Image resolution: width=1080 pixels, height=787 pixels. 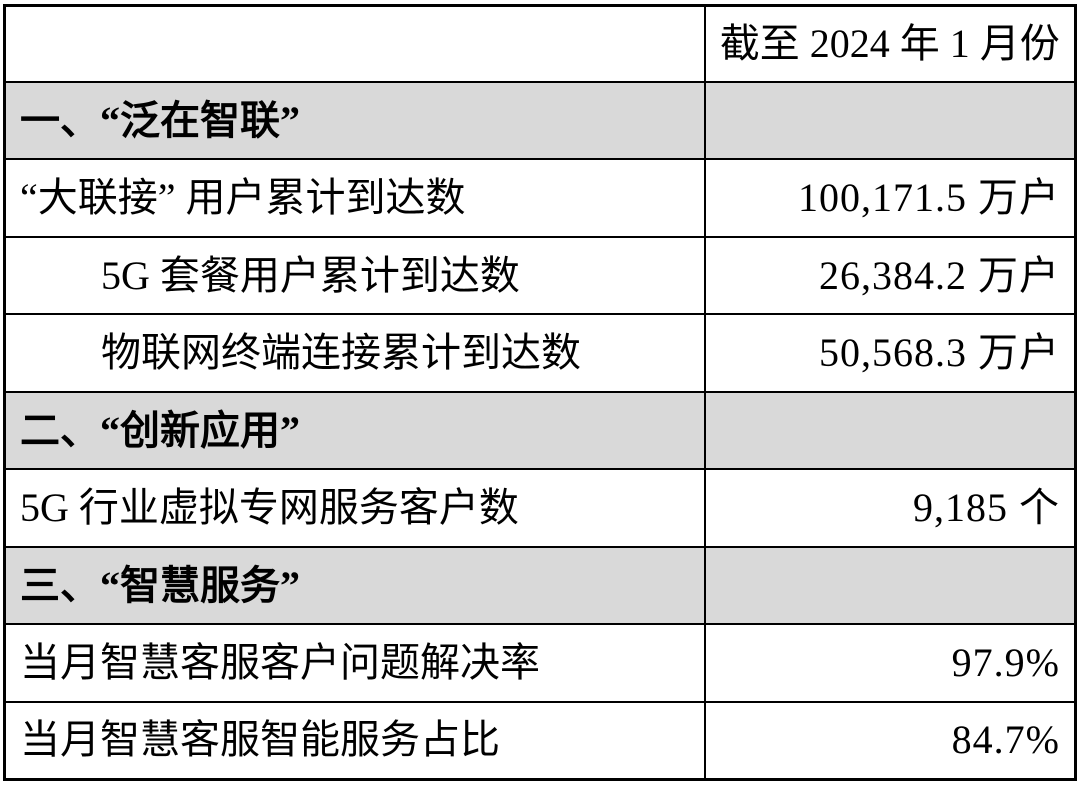 I want to click on row-value: 50,568.3 万户, so click(x=890, y=353).